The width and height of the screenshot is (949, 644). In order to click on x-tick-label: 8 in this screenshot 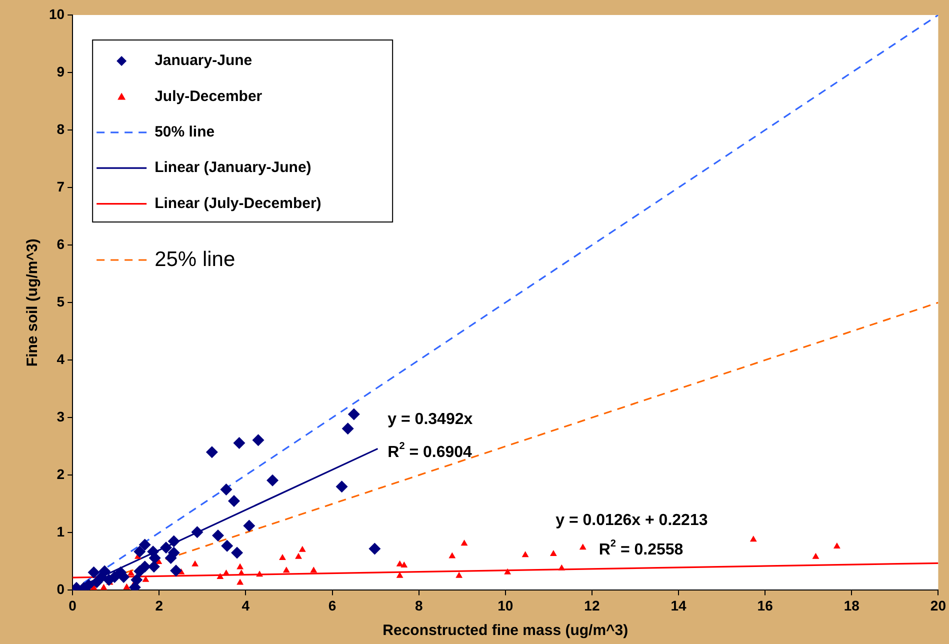, I will do `click(418, 605)`.